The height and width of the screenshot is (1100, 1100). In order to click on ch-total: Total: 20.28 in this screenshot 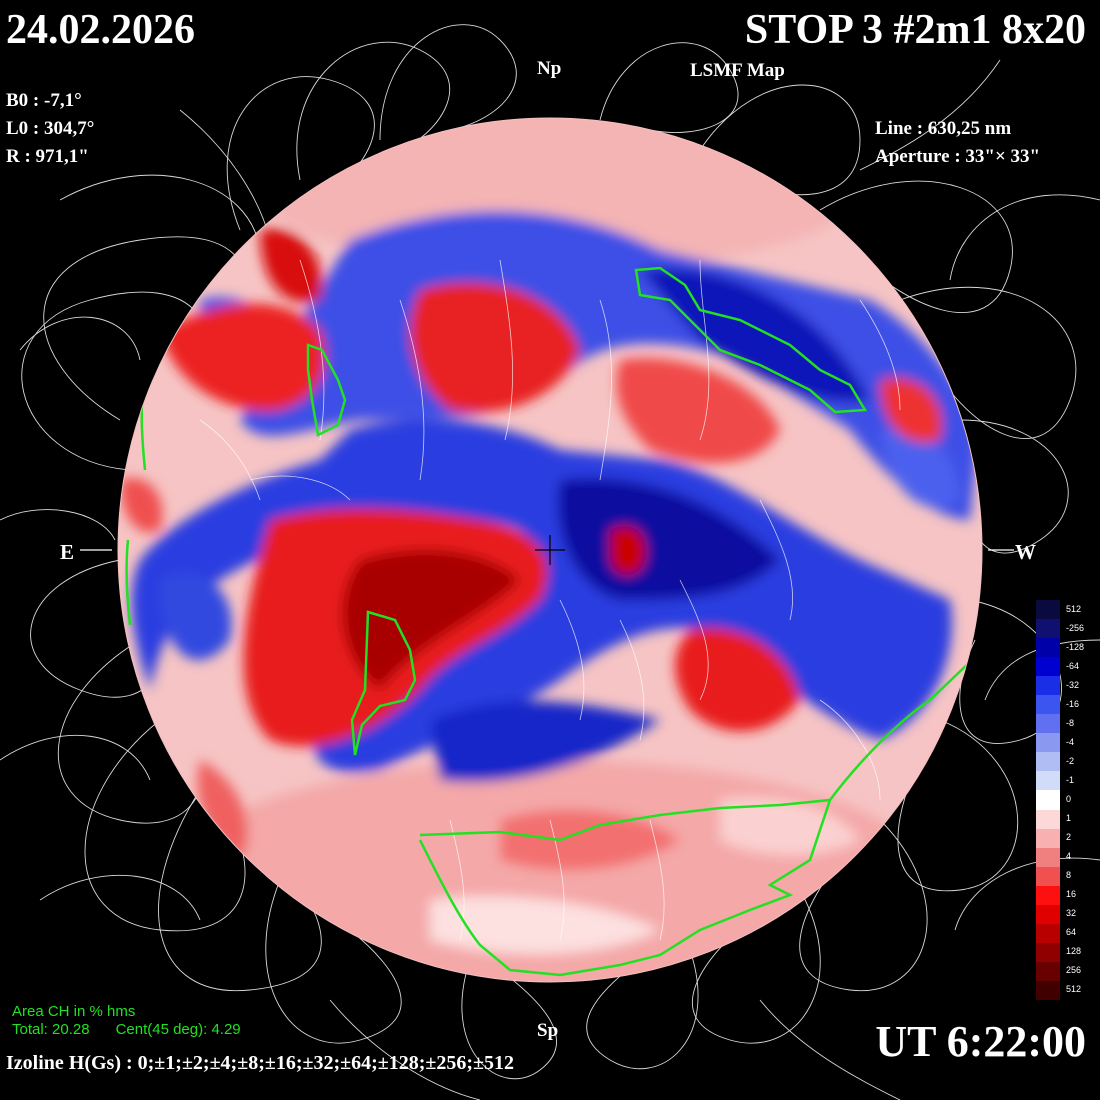, I will do `click(51, 1029)`.